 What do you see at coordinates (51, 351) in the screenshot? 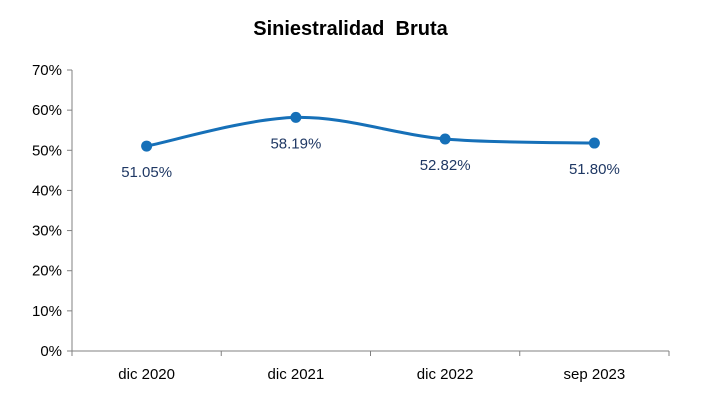
I see `y-tick-label: 0%` at bounding box center [51, 351].